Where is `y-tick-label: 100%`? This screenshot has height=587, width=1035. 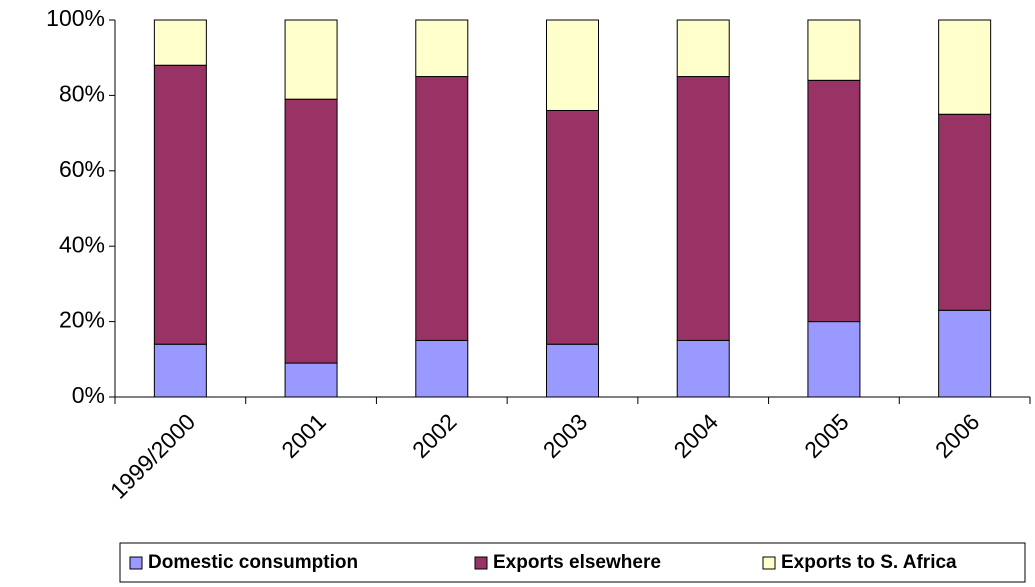
y-tick-label: 100% is located at coordinates (75, 18).